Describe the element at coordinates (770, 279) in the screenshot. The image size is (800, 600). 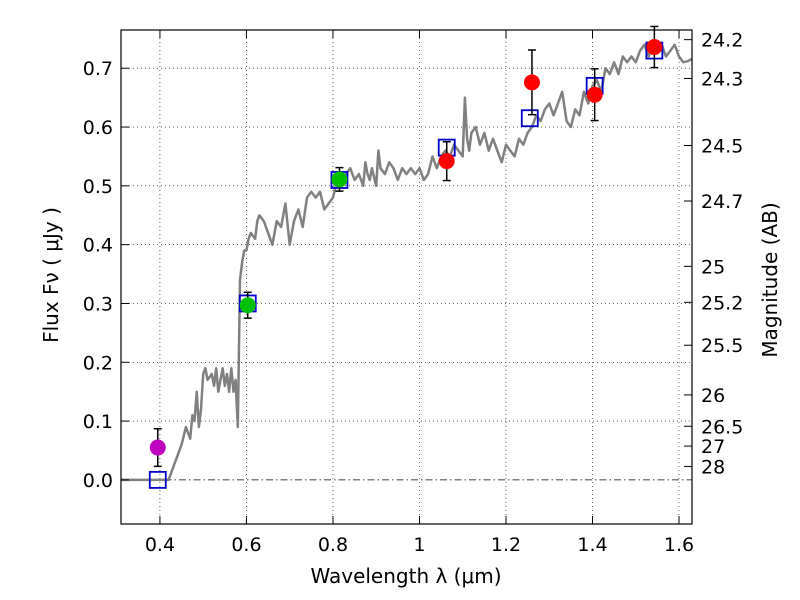
I see `right-axis-label: Magnitude (AB)` at that location.